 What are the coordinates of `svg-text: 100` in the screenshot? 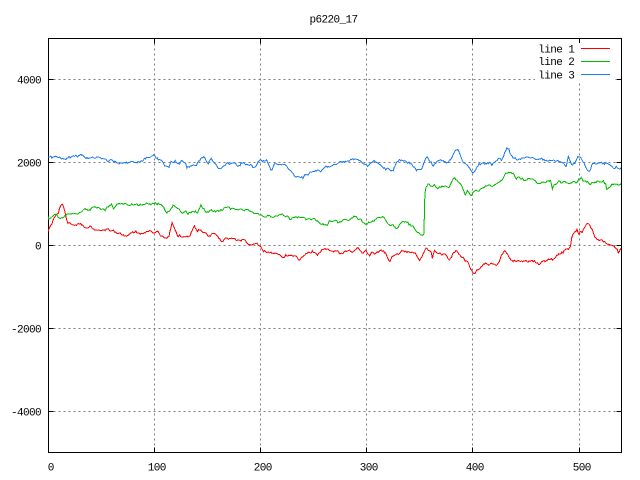 It's located at (157, 469).